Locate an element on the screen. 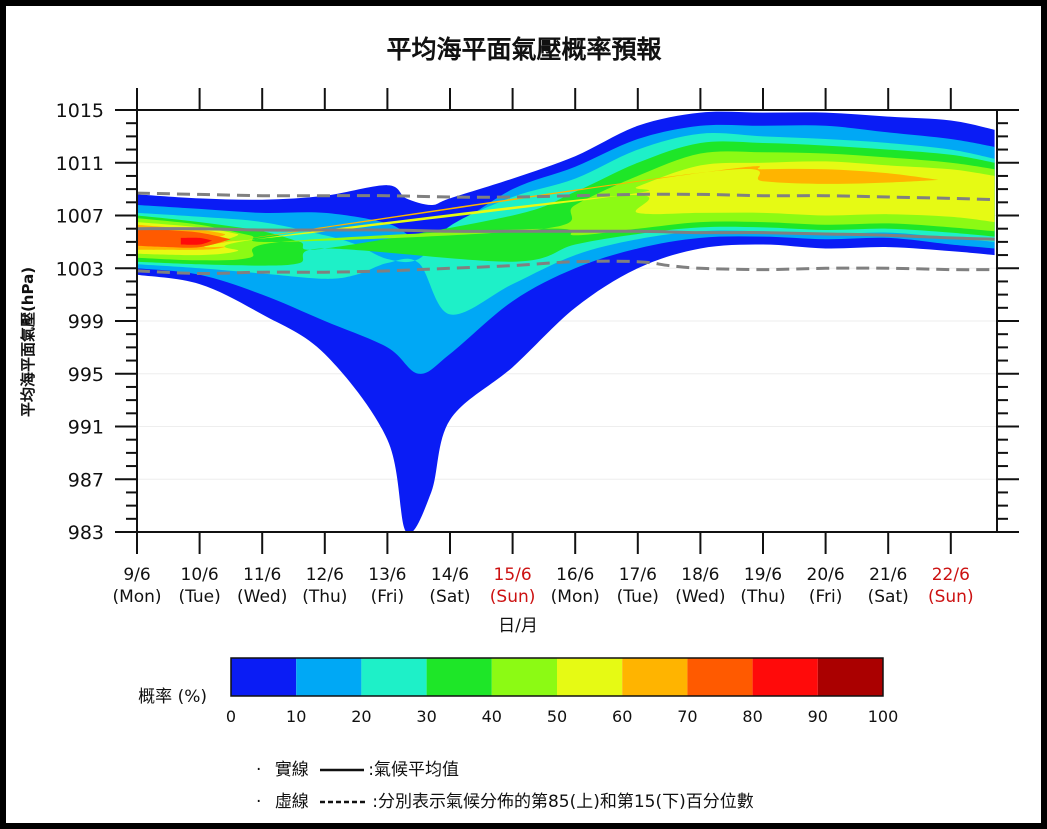 The width and height of the screenshot is (1047, 829). x-tick-date-18/6: 18/6 is located at coordinates (700, 575).